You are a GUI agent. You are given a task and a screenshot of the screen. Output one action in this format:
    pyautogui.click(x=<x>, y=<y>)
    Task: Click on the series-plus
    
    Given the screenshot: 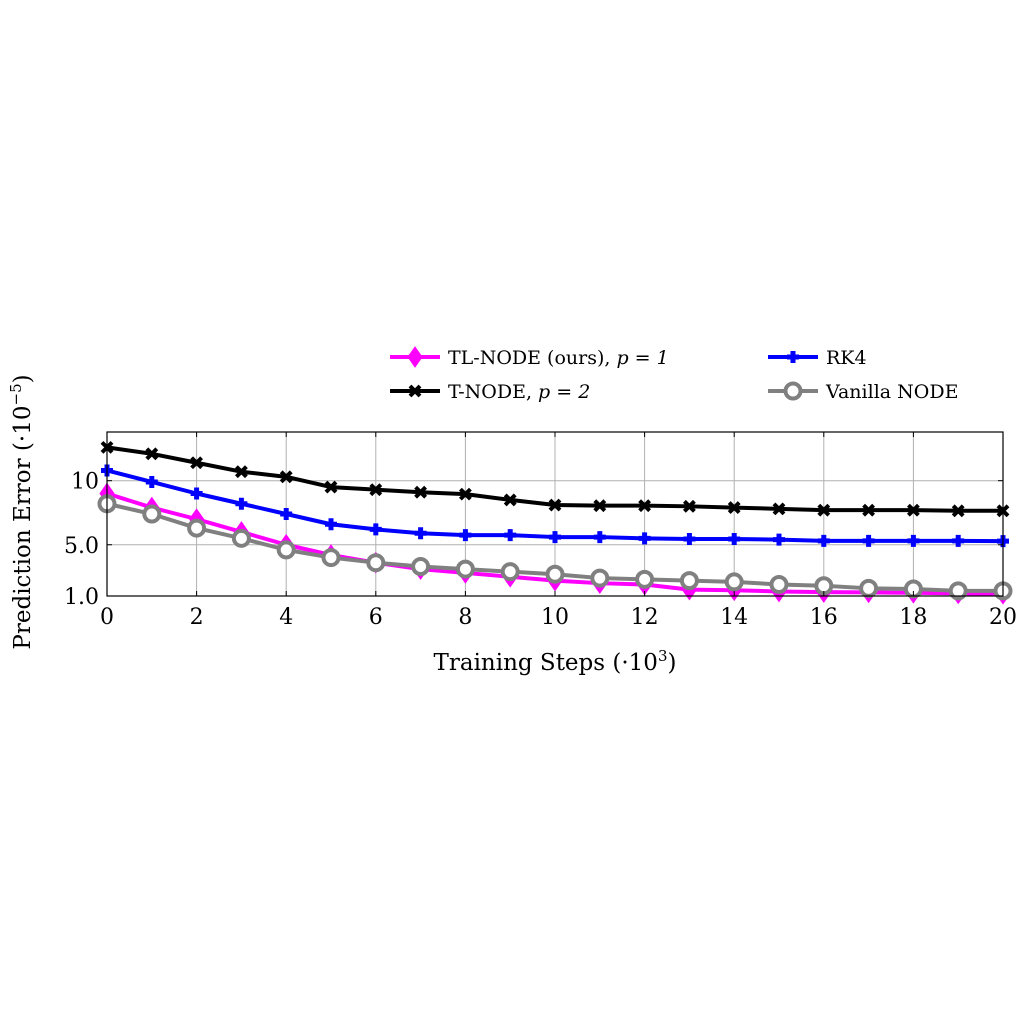 What is the action you would take?
    pyautogui.click(x=555, y=506)
    